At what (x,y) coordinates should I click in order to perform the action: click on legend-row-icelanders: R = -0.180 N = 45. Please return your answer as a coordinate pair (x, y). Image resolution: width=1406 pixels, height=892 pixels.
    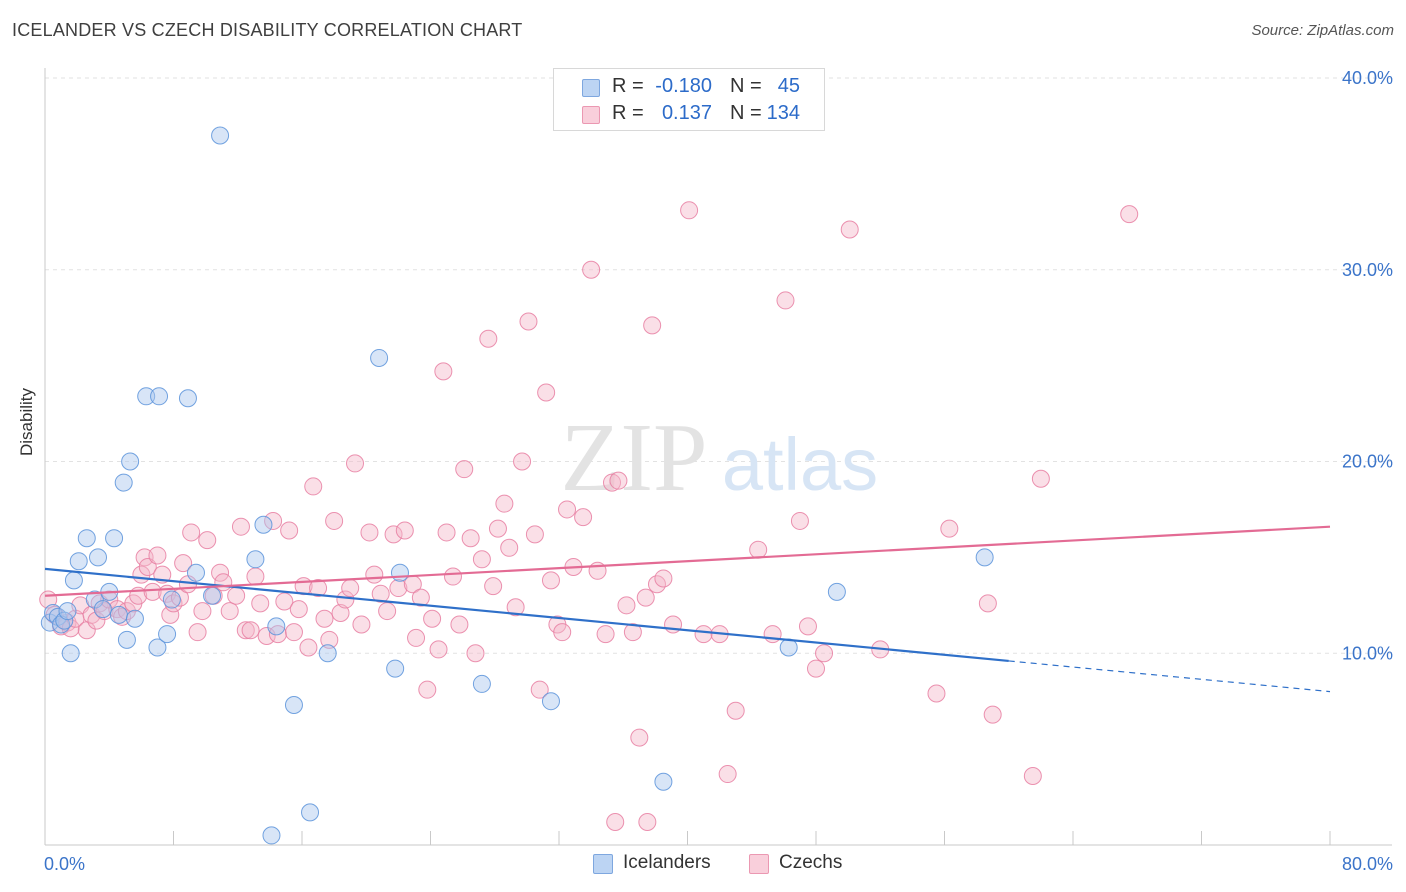
    Looking at the image, I should click on (689, 87).